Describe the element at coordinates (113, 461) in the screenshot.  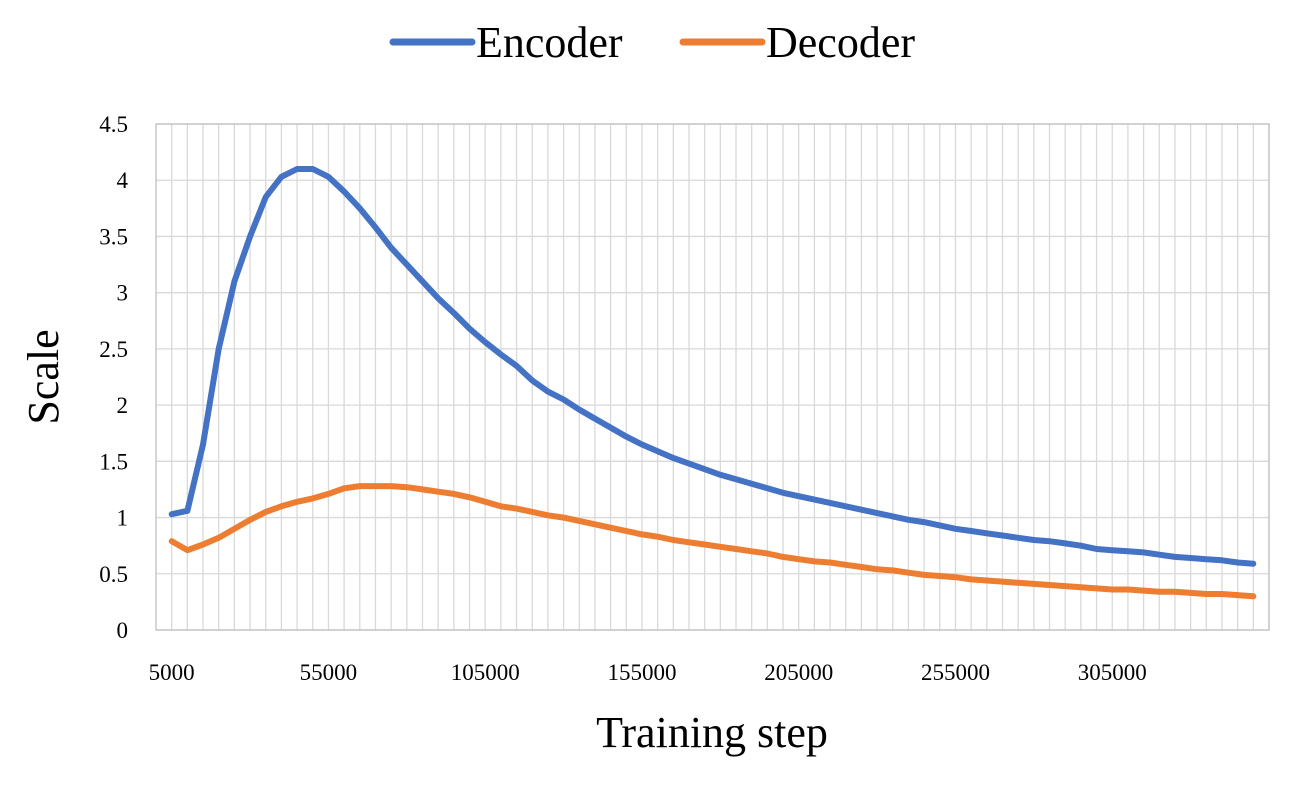
I see `y-tick-label: 1.5` at that location.